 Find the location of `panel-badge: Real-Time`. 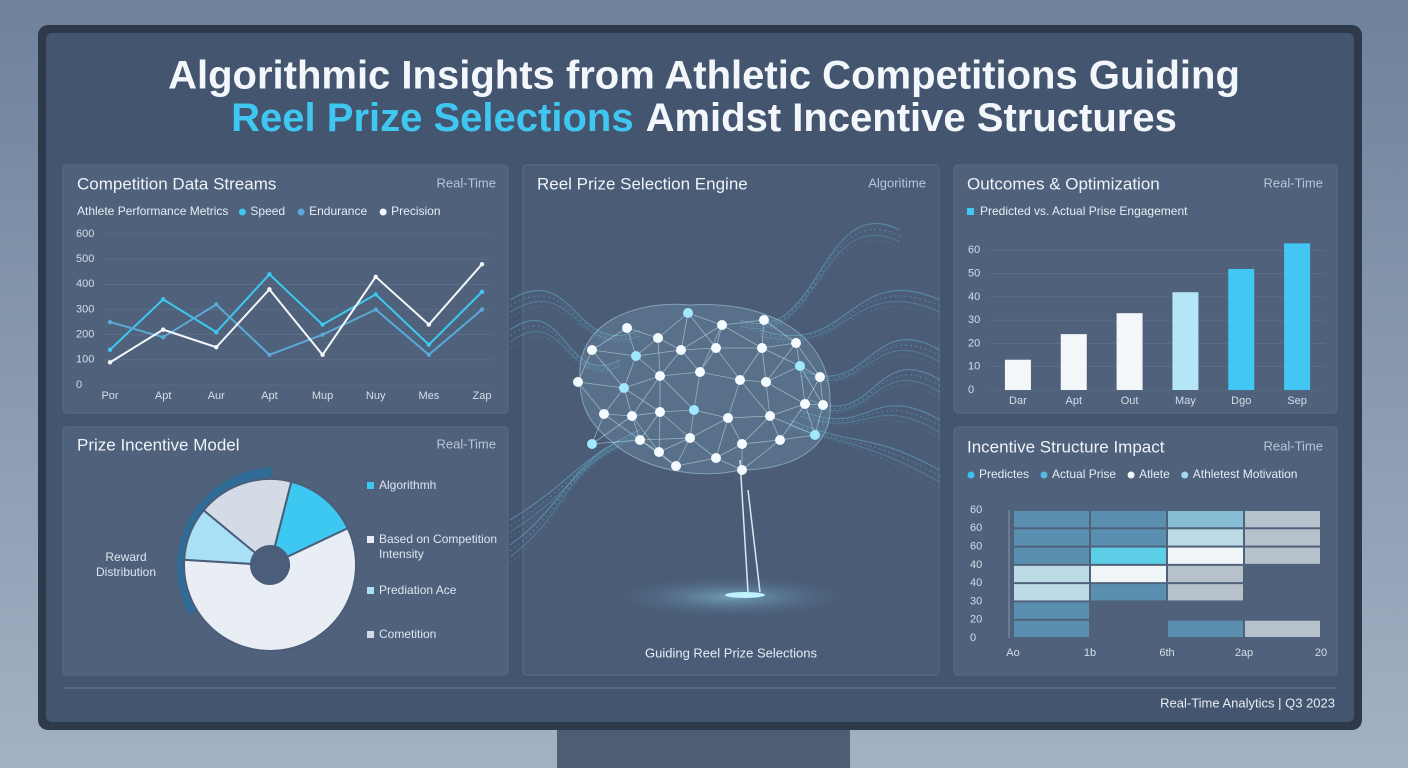

panel-badge: Real-Time is located at coordinates (466, 443).